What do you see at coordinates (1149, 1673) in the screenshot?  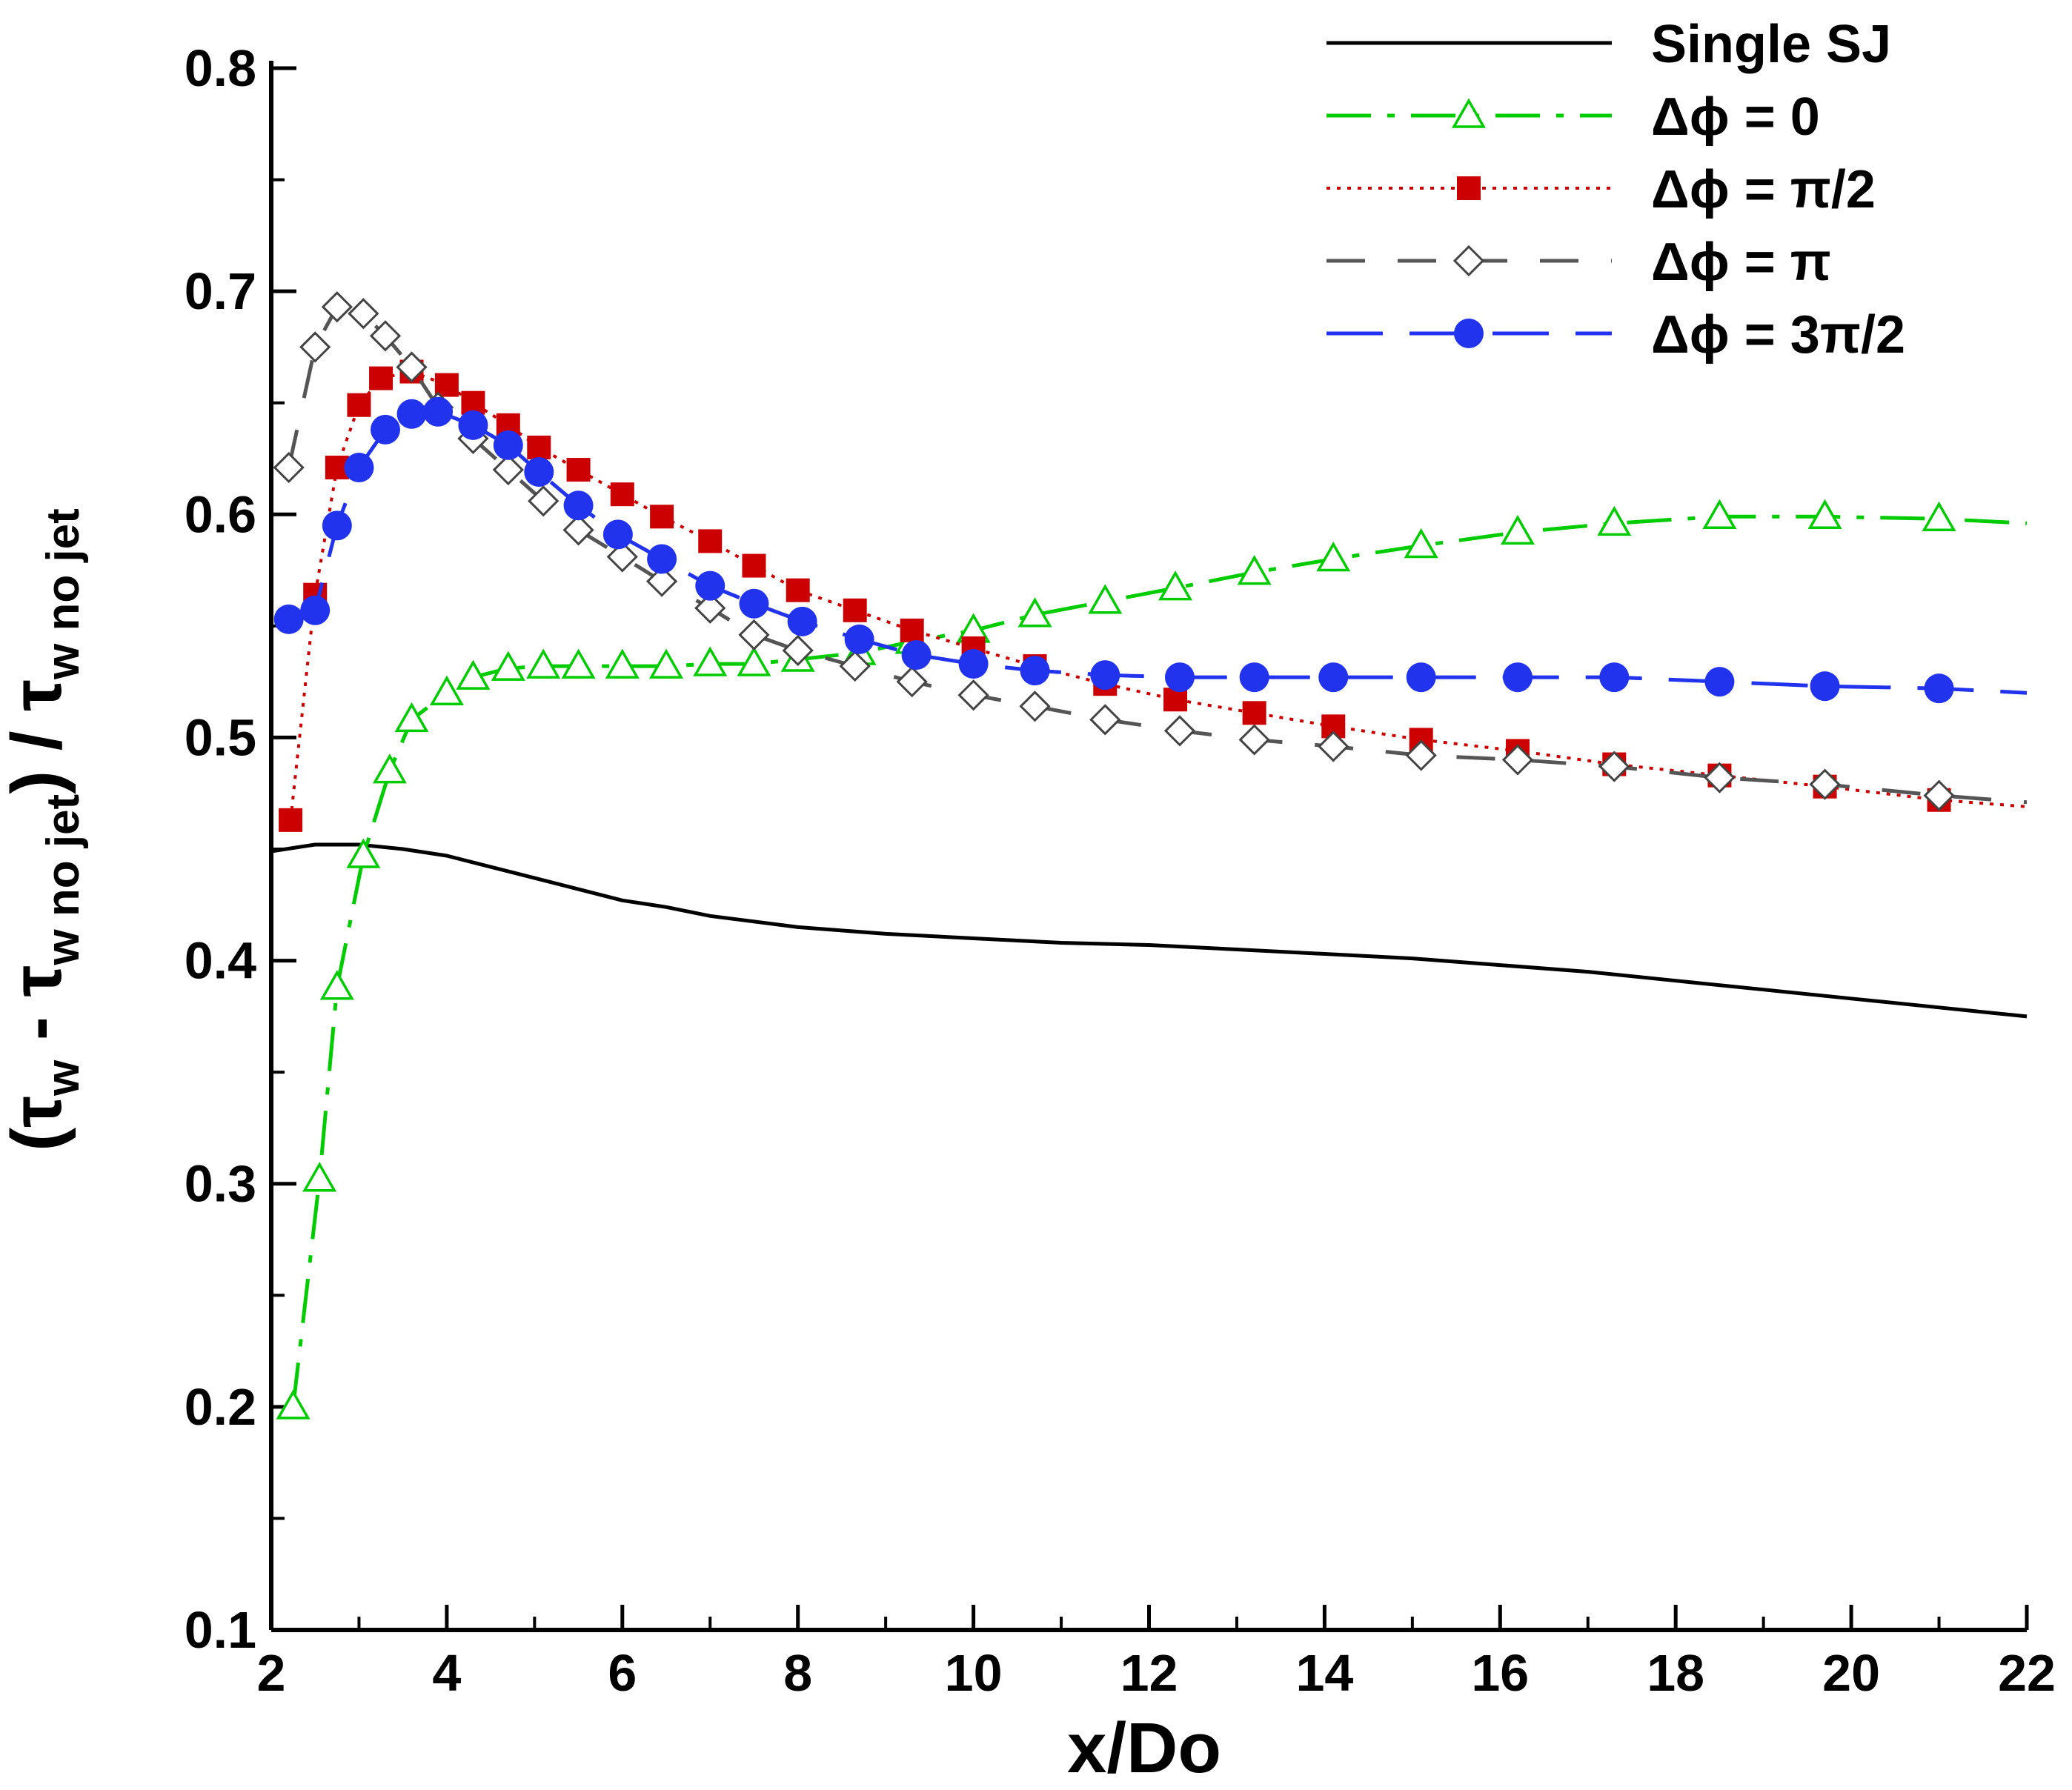 I see `x-tick-label: 12` at bounding box center [1149, 1673].